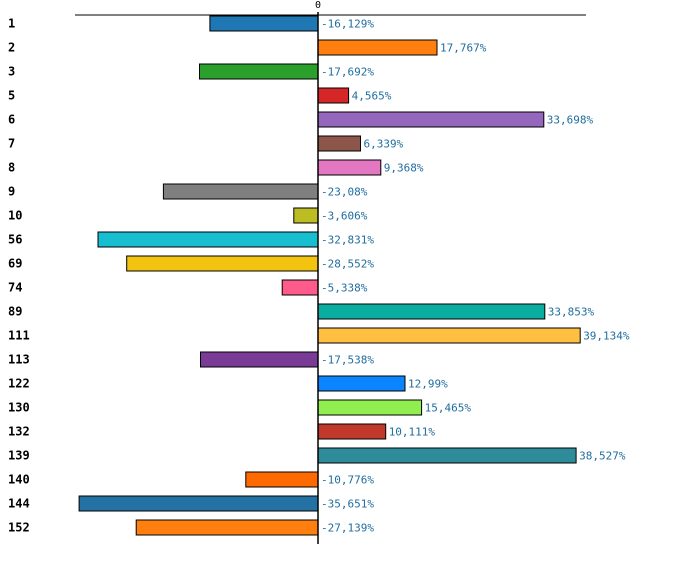 This screenshot has height=573, width=700. What do you see at coordinates (602, 456) in the screenshot?
I see `value-label-139: 38,527%` at bounding box center [602, 456].